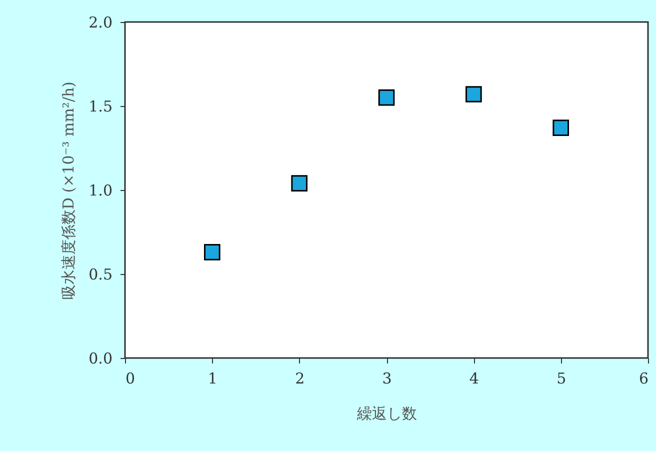 This screenshot has width=656, height=451. Describe the element at coordinates (386, 413) in the screenshot. I see `x-axis-title: 繰返し数` at that location.